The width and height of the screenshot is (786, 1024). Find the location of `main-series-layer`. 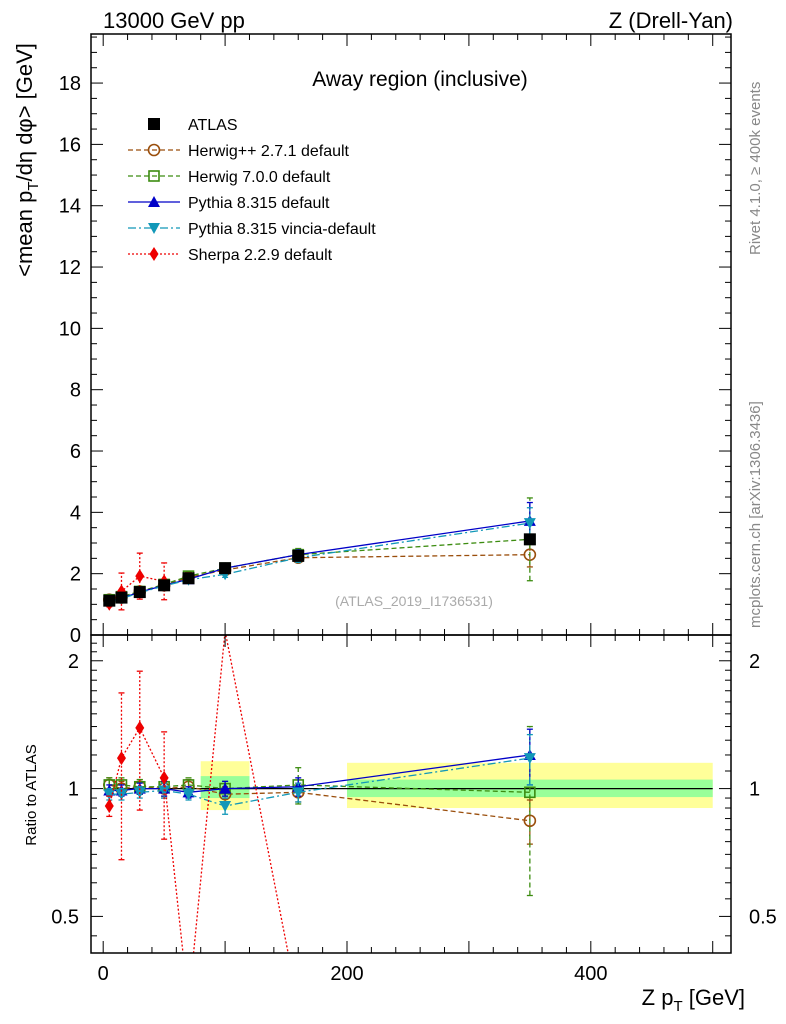

main-series-layer is located at coordinates (319, 554).